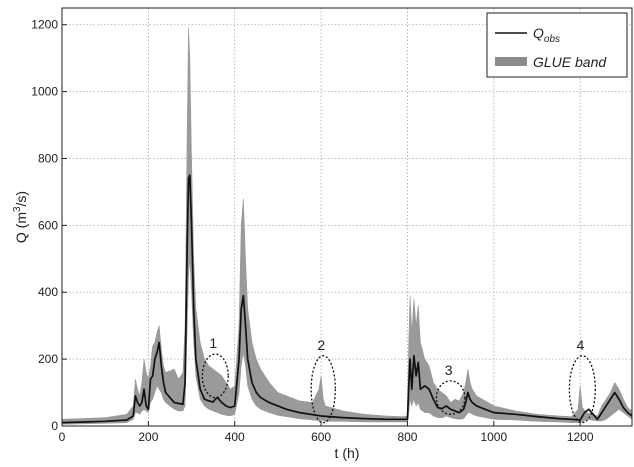  What do you see at coordinates (511, 61) in the screenshot?
I see `legend-glue-swatch` at bounding box center [511, 61].